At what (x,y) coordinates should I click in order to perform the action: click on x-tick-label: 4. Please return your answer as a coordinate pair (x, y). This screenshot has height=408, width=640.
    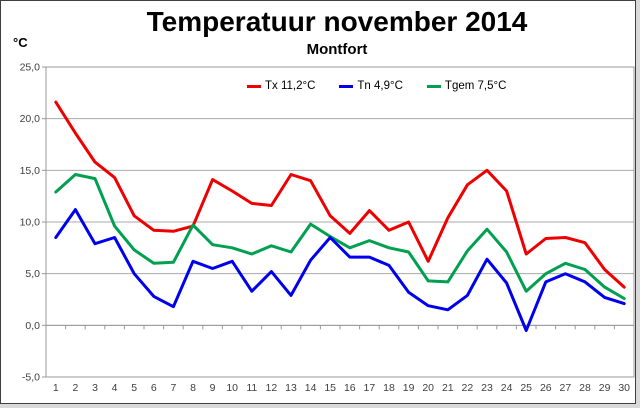
    Looking at the image, I should click on (115, 388).